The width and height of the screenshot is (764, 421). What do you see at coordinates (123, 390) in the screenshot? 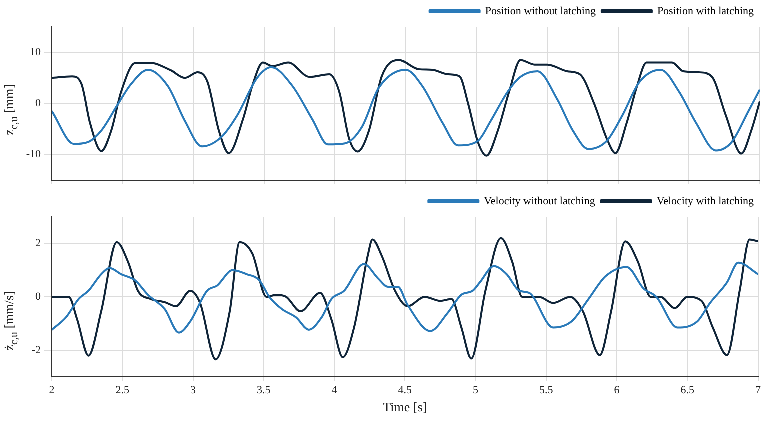
I see `x-tick-label: 2.5` at bounding box center [123, 390].